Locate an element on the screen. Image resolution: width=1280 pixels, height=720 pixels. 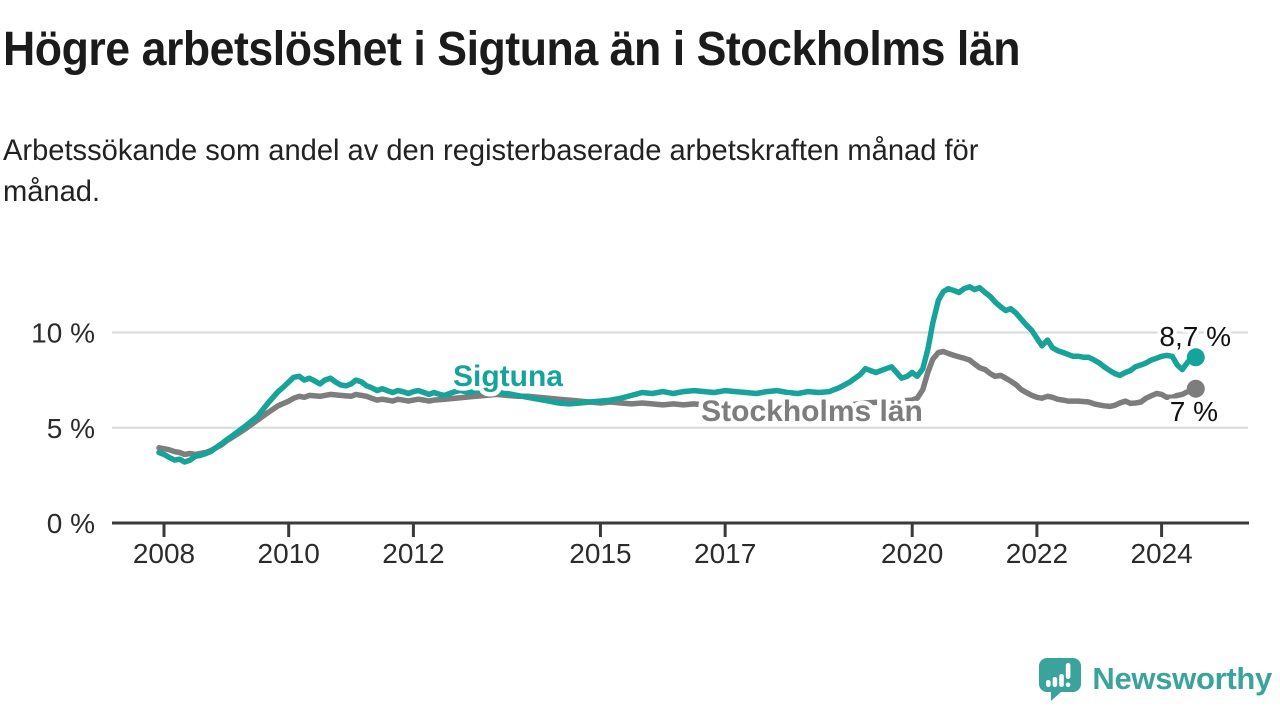
series-end-dot-stockholms-lan is located at coordinates (1195, 388).